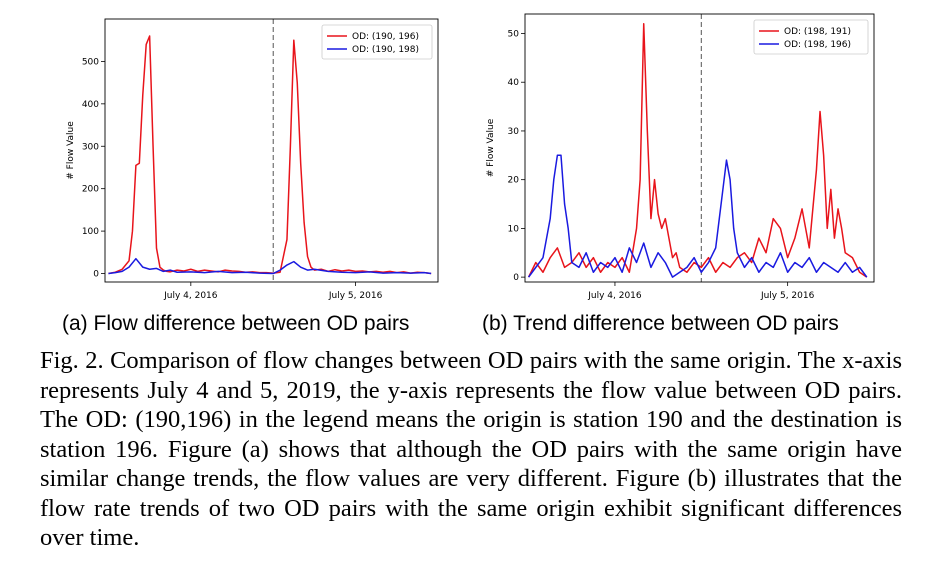 The height and width of the screenshot is (573, 929). Describe the element at coordinates (514, 229) in the screenshot. I see `chart-b-ytick-label: 10` at that location.